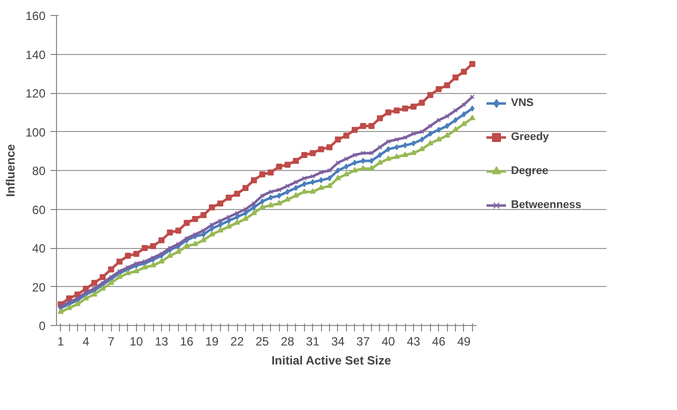 The image size is (677, 410). What do you see at coordinates (530, 137) in the screenshot?
I see `legend-label: Greedy` at bounding box center [530, 137].